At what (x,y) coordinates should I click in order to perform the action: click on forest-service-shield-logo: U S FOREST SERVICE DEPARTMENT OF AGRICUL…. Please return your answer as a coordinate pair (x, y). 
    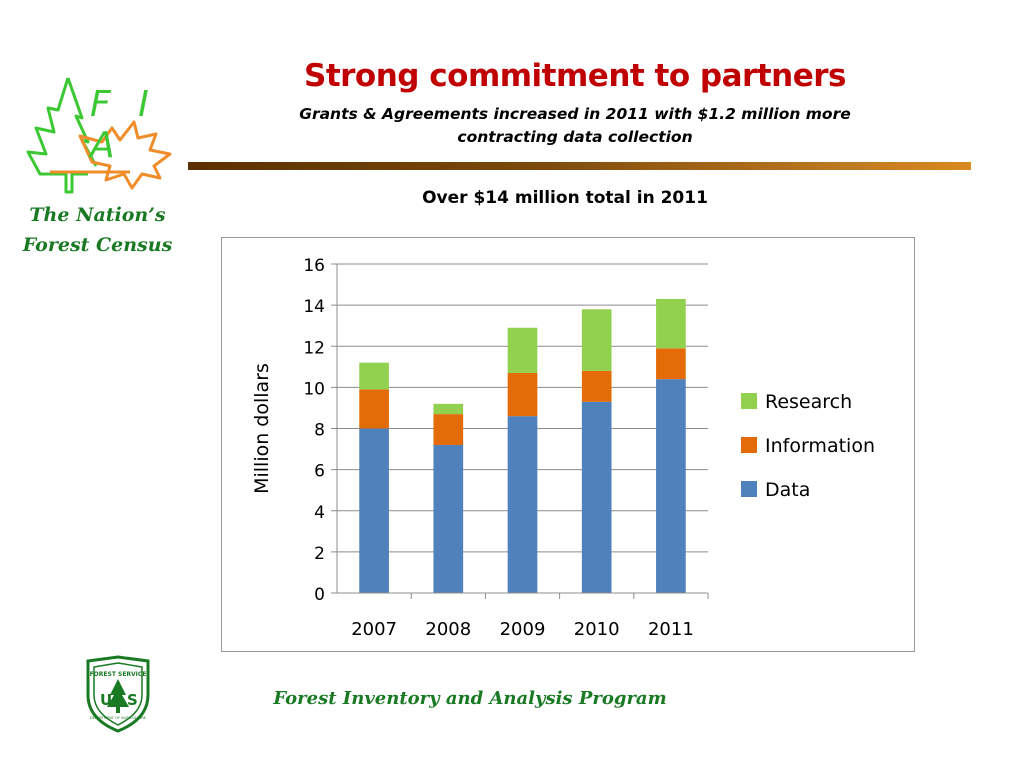
    Looking at the image, I should click on (118, 694).